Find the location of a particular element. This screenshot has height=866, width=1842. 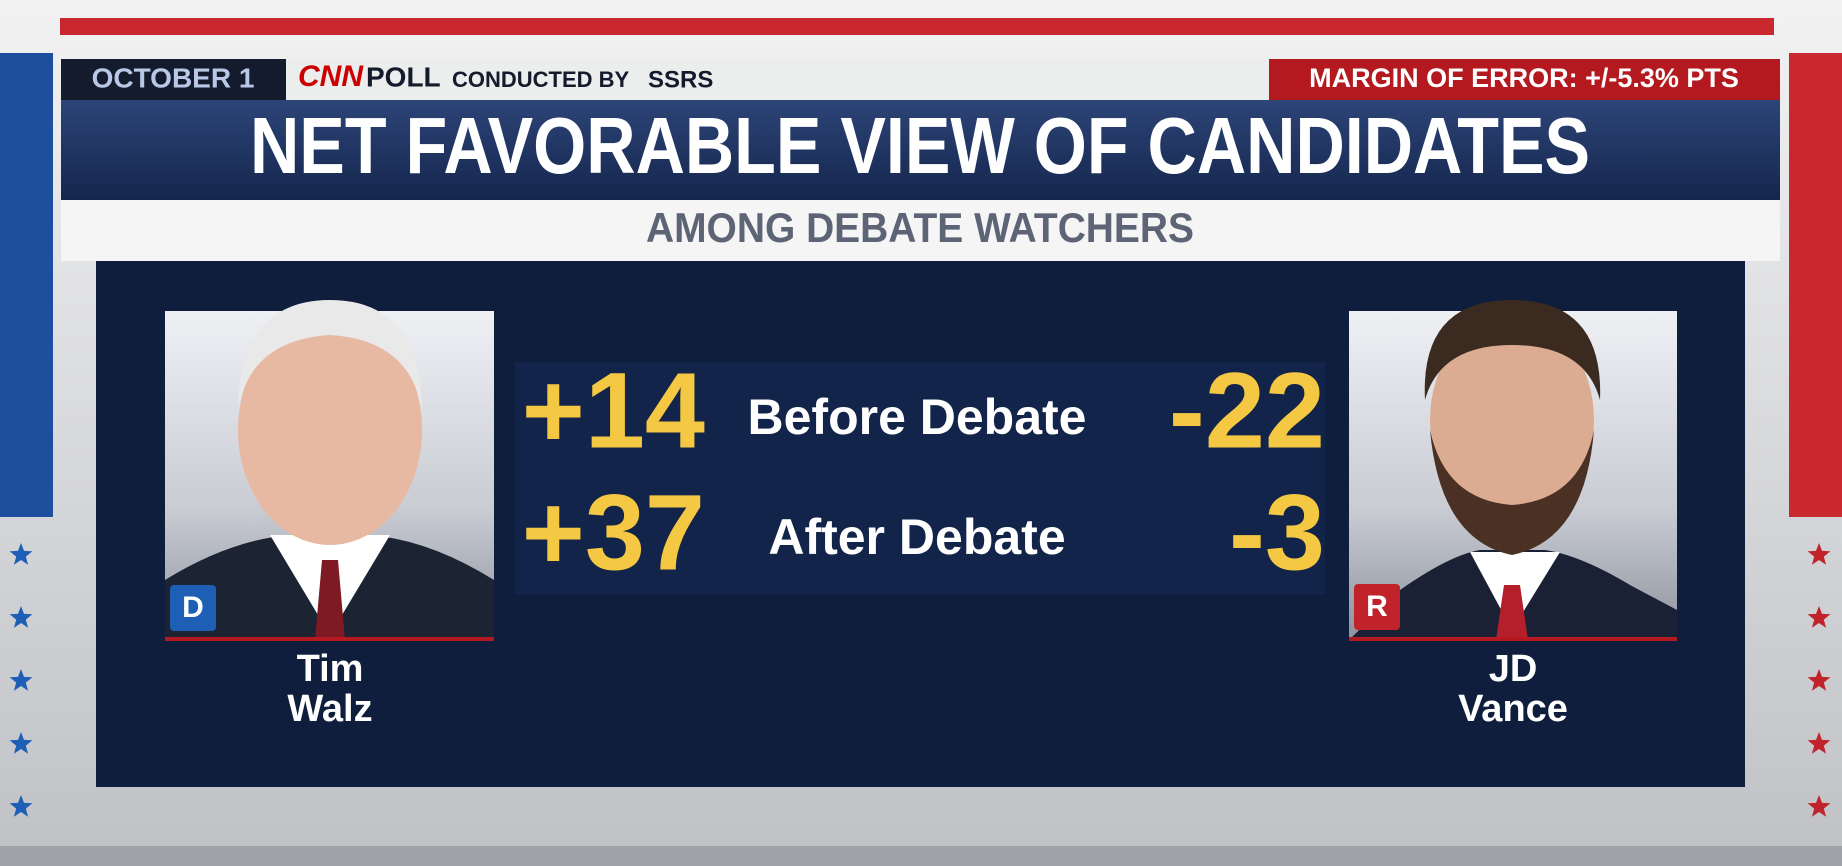

margin-of-error: MARGIN OF ERROR: +/-5.3% PTS is located at coordinates (1524, 78).